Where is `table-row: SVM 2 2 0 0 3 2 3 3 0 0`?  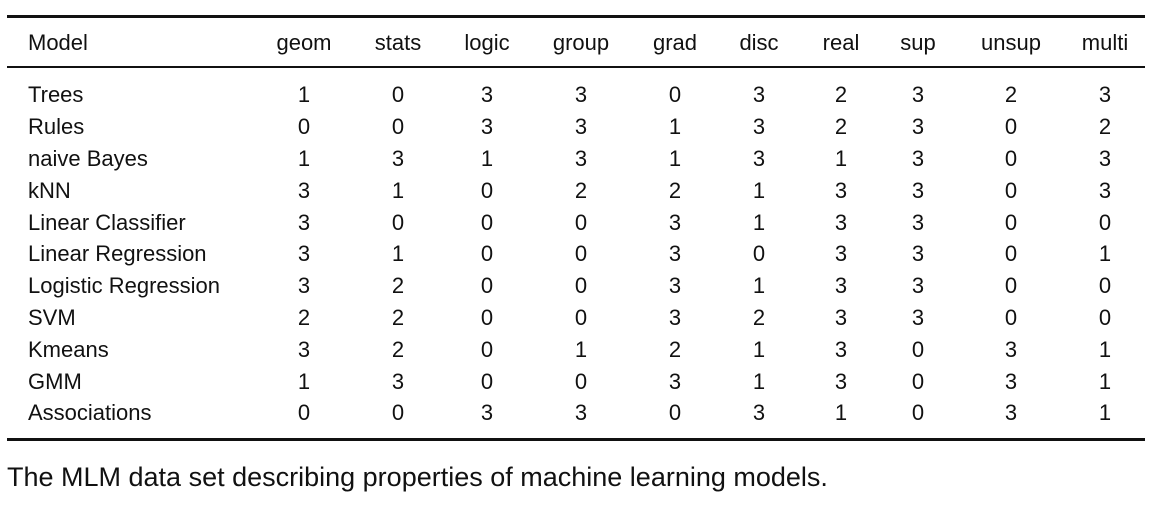
table-row: SVM 2 2 0 0 3 2 3 3 0 0 is located at coordinates (576, 318).